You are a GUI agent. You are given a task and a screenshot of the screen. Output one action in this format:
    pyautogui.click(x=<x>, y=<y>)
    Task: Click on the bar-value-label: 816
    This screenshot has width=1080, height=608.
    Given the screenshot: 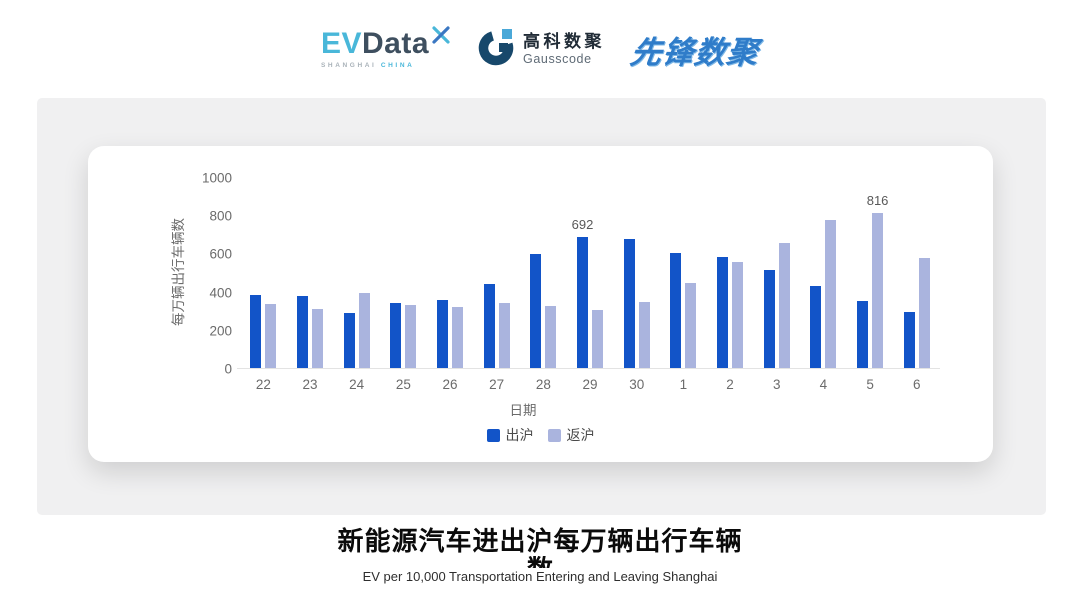 What is the action you would take?
    pyautogui.click(x=877, y=201)
    